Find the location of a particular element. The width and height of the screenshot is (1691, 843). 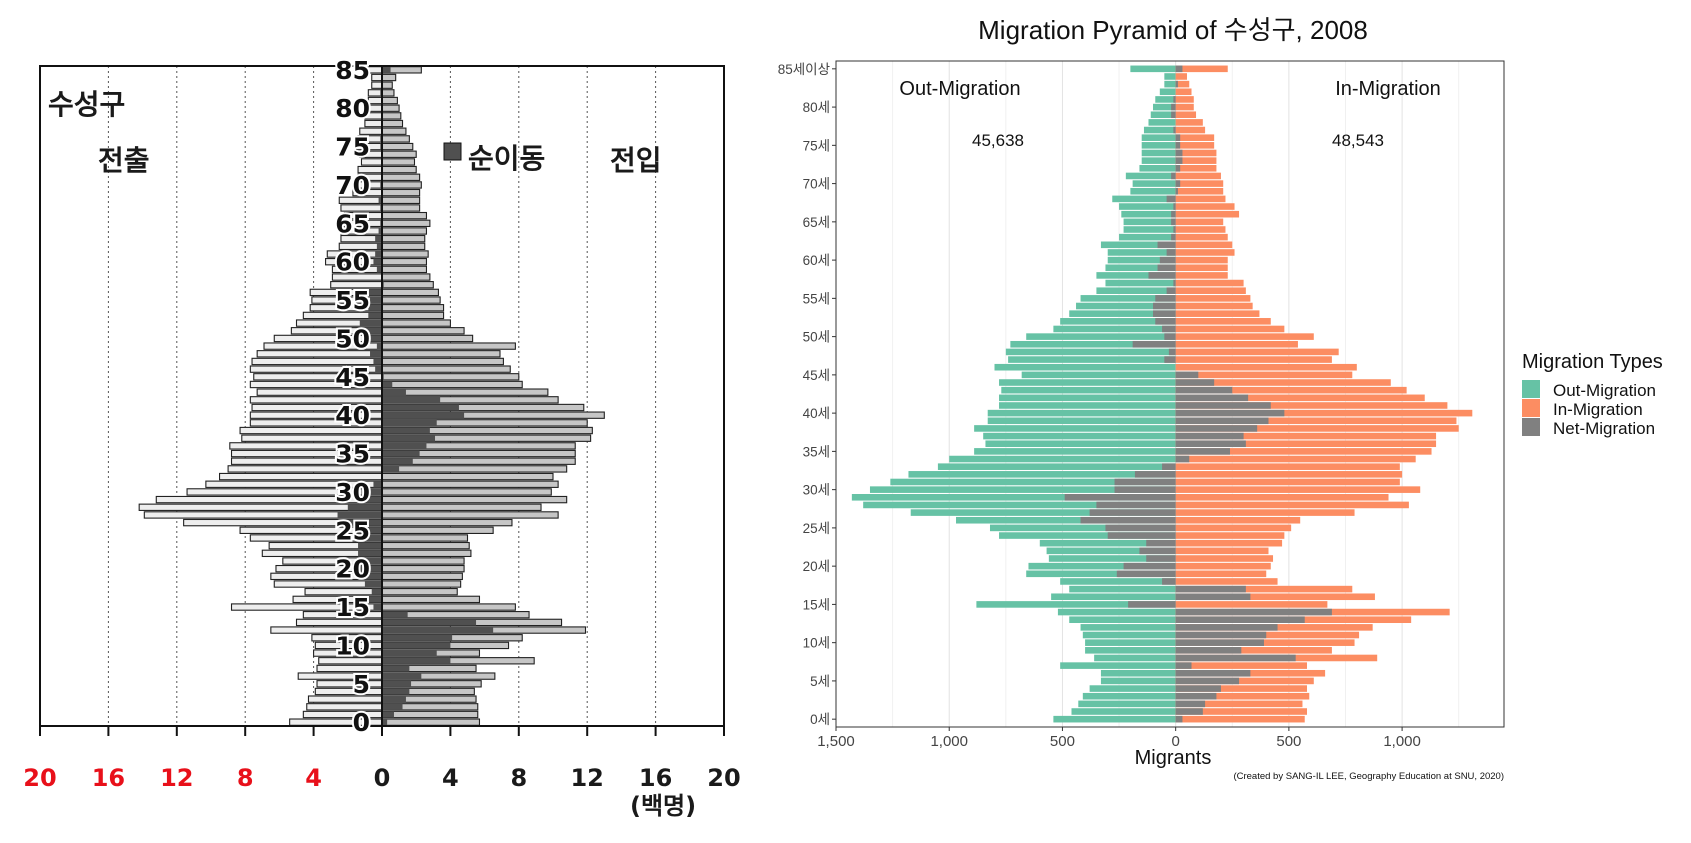

left-x-tick-label: 4 is located at coordinates (450, 778).